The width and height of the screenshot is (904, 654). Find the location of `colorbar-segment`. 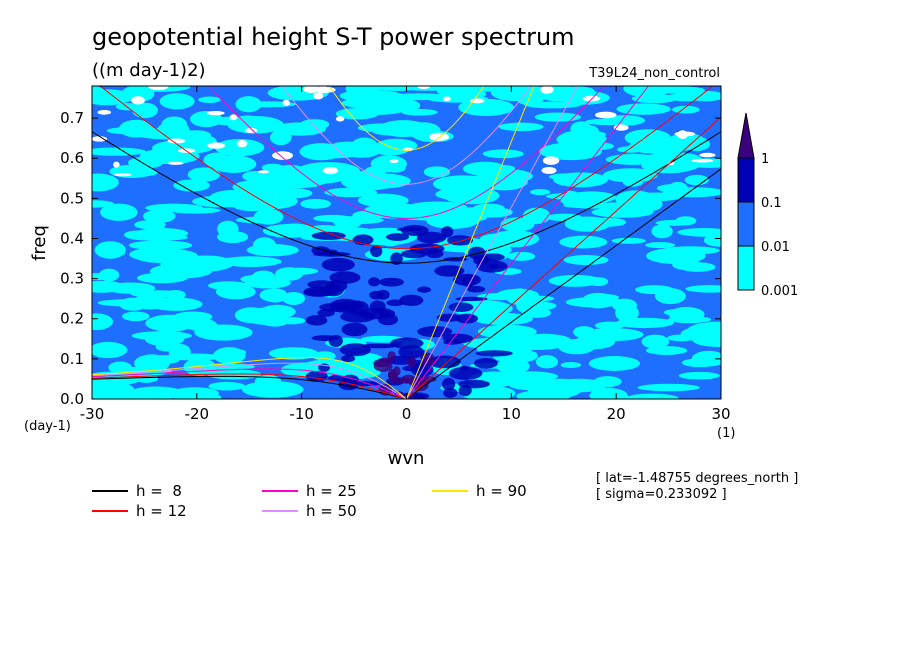

colorbar-segment is located at coordinates (746, 180).